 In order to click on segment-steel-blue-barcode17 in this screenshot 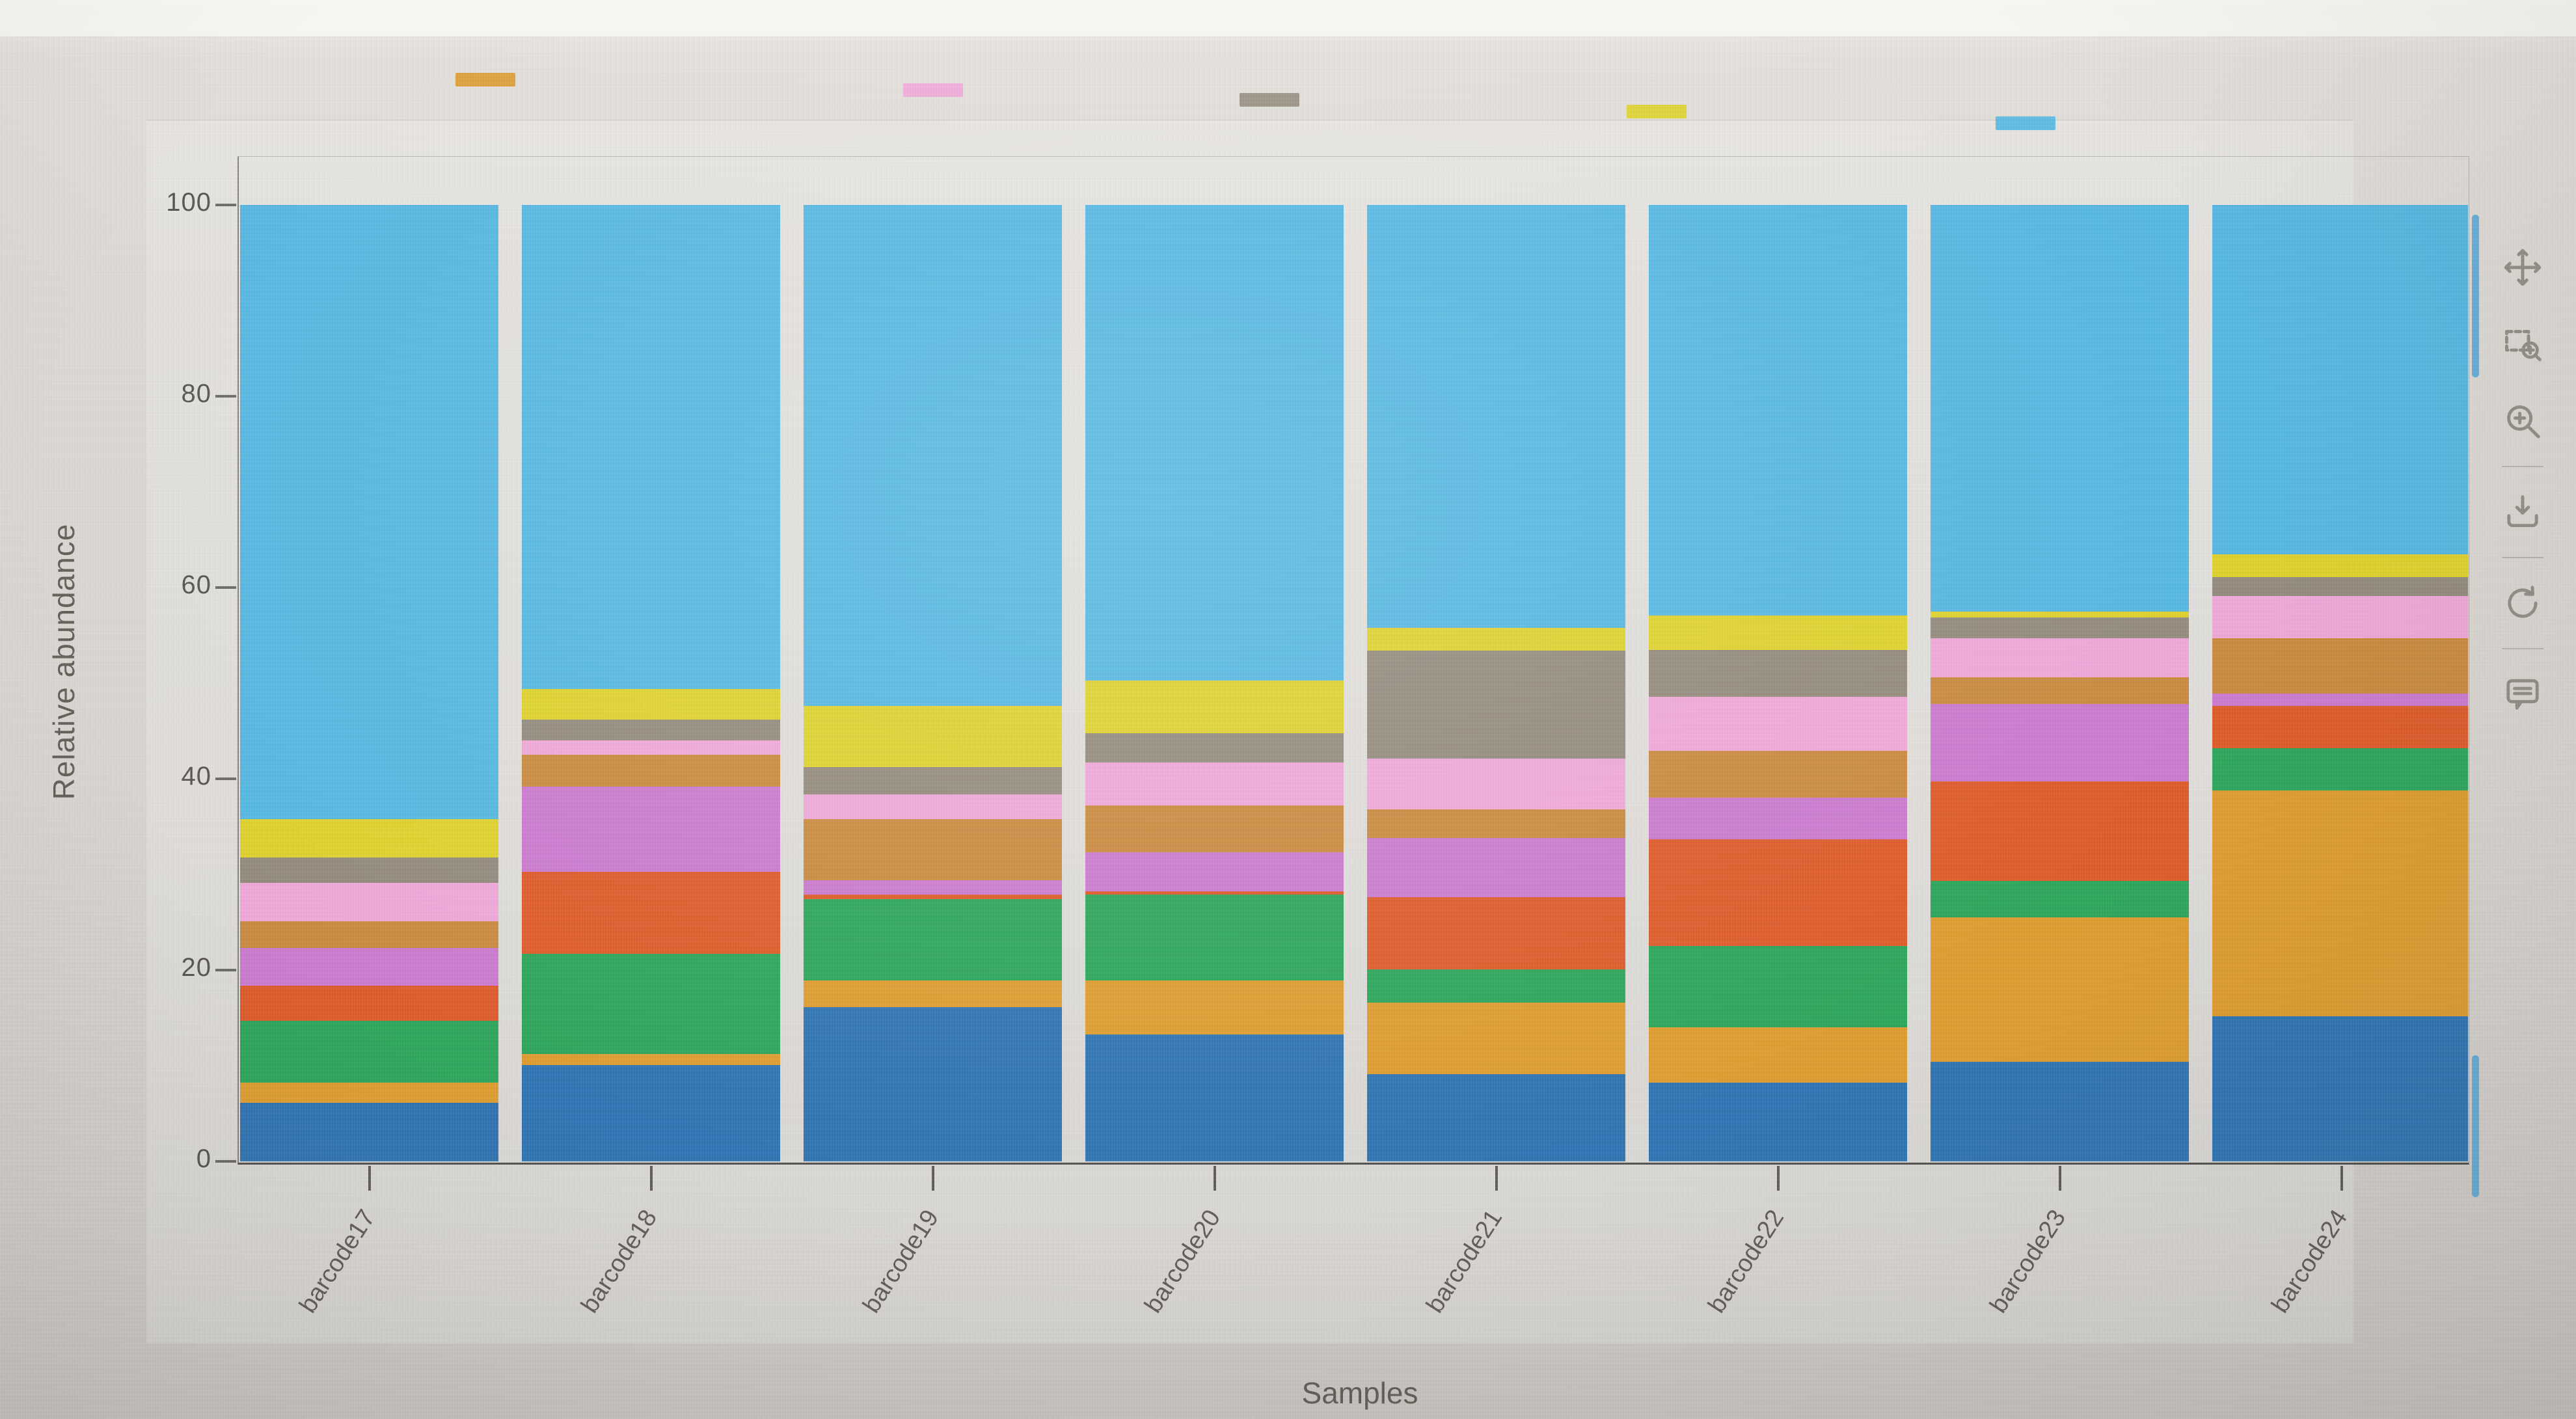, I will do `click(369, 1132)`.